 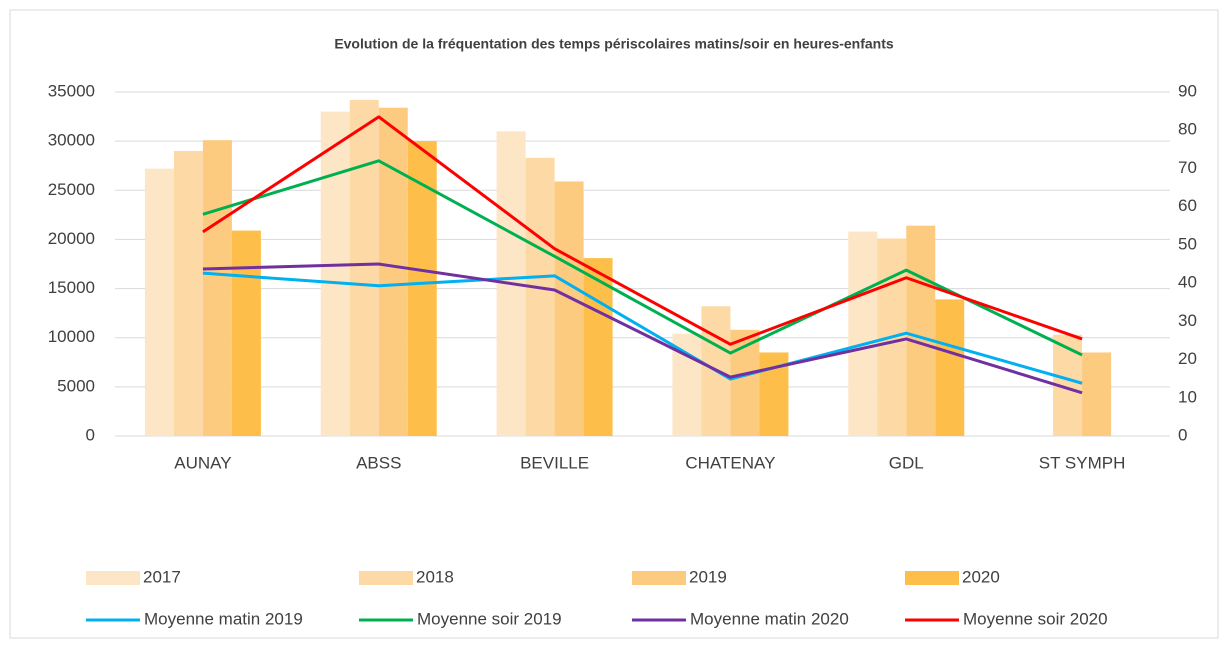 What do you see at coordinates (90, 434) in the screenshot?
I see `y-tick-label: 0` at bounding box center [90, 434].